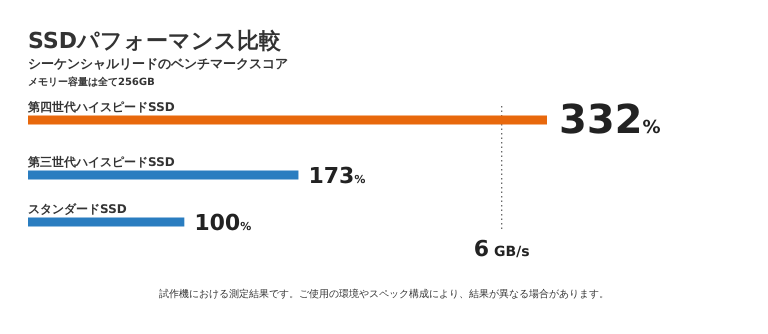 Image resolution: width=768 pixels, height=334 pixels. I want to click on chart-subtitle: シーケンシャルリードのベンチマークスコア, so click(158, 64).